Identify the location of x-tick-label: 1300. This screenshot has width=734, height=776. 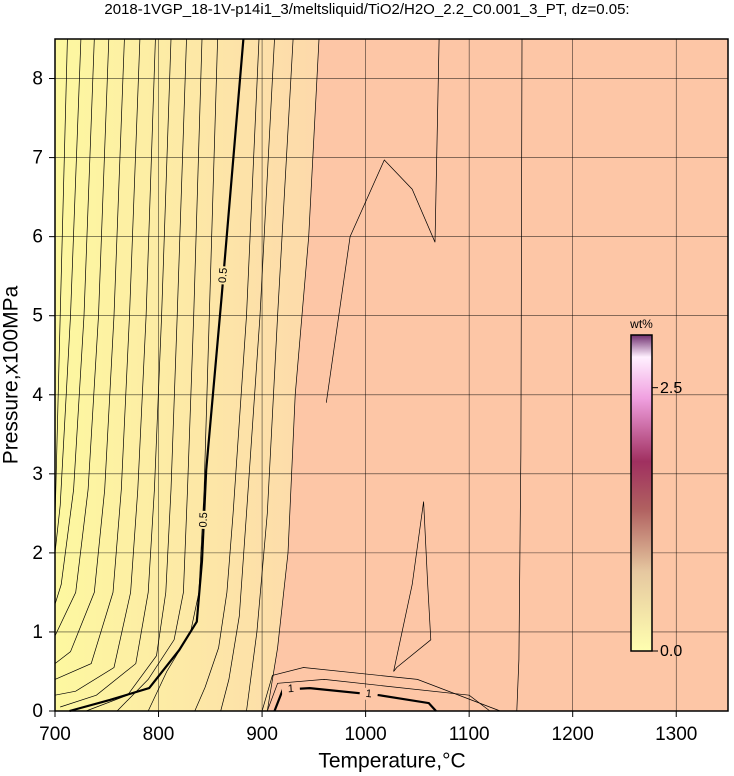
(676, 734).